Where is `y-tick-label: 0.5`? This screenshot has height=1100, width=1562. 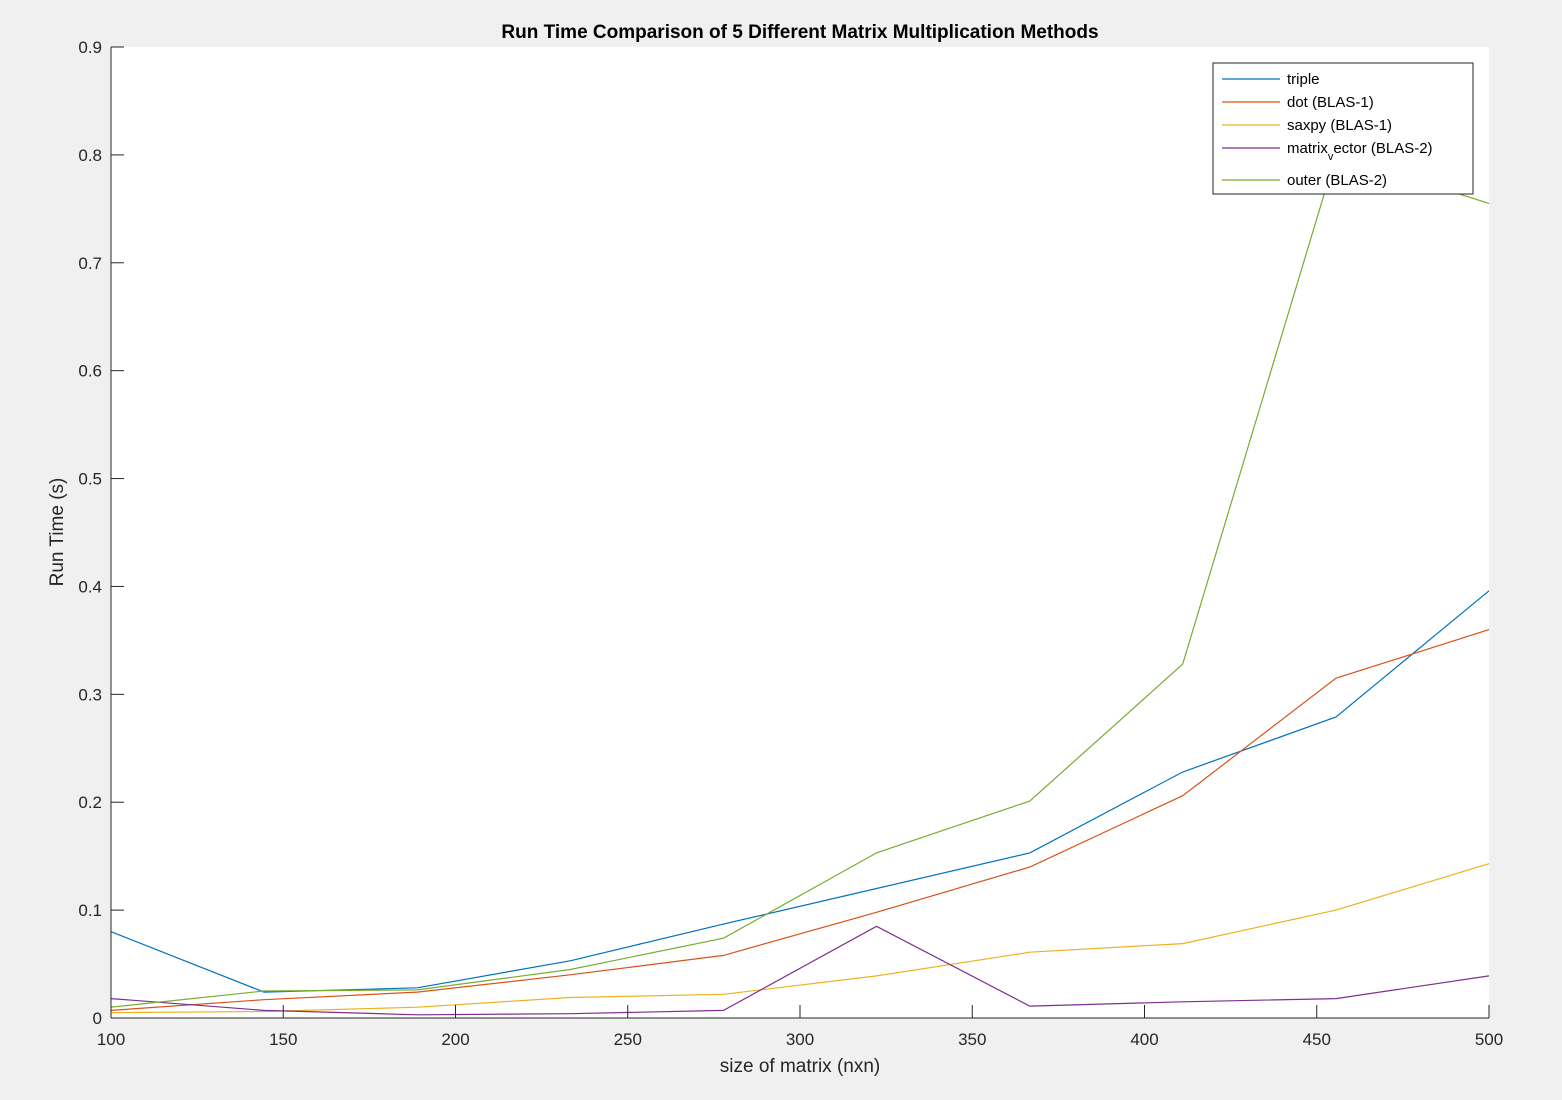
y-tick-label: 0.5 is located at coordinates (90, 479).